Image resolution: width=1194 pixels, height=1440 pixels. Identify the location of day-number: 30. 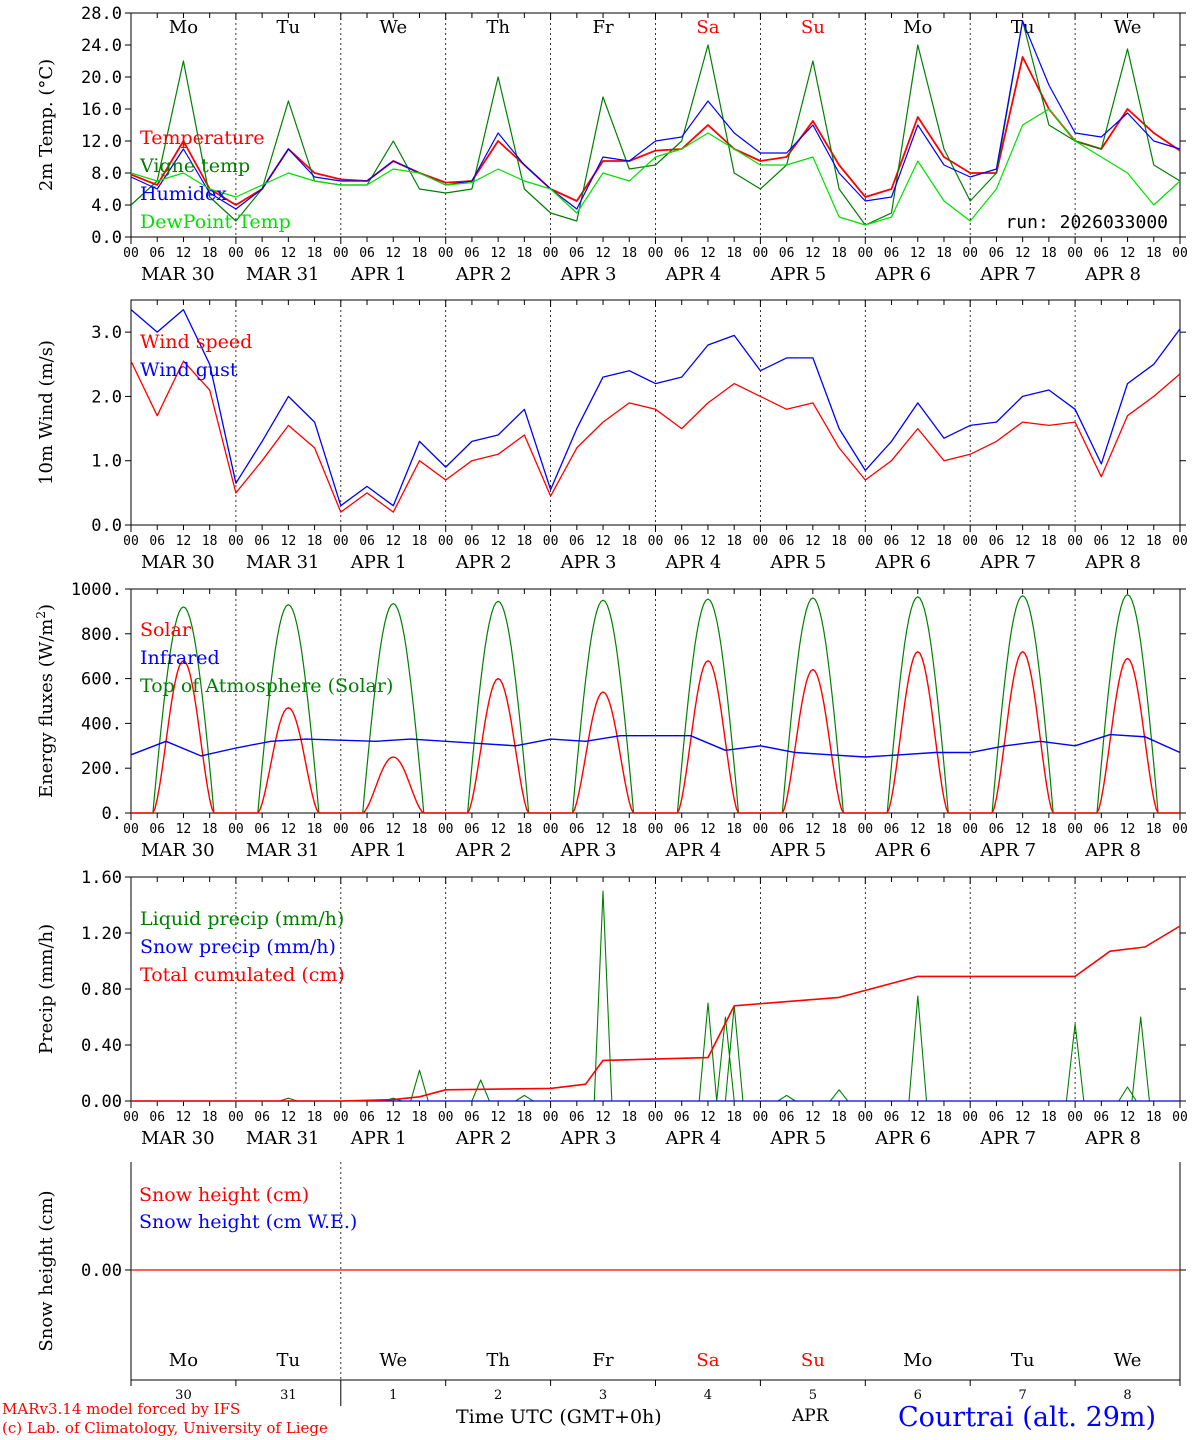
(183, 1395).